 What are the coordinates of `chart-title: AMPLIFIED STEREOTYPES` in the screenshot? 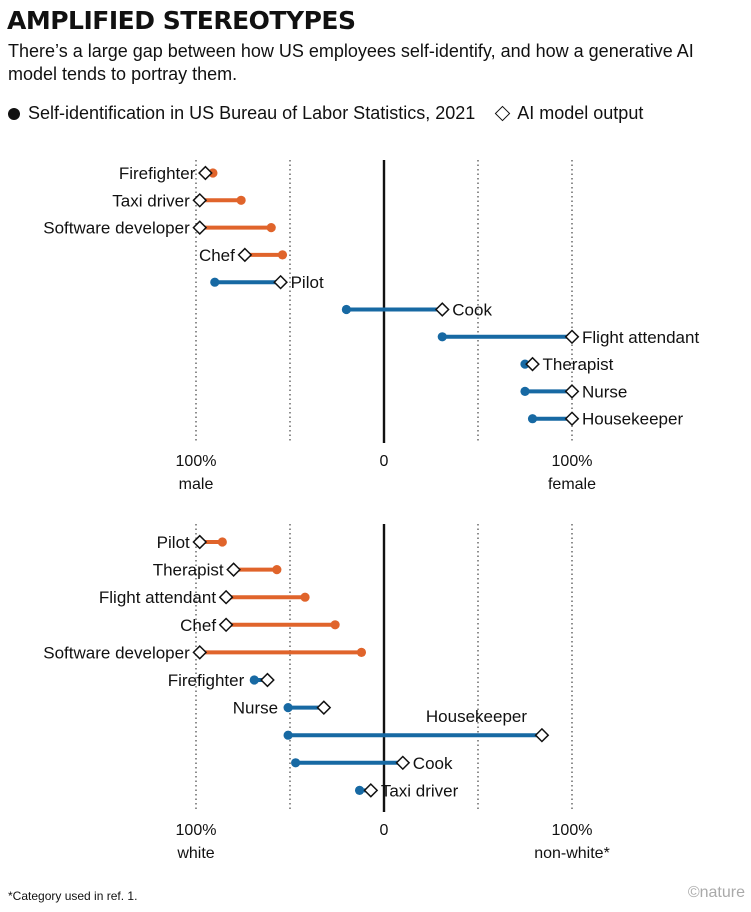 It's located at (181, 20).